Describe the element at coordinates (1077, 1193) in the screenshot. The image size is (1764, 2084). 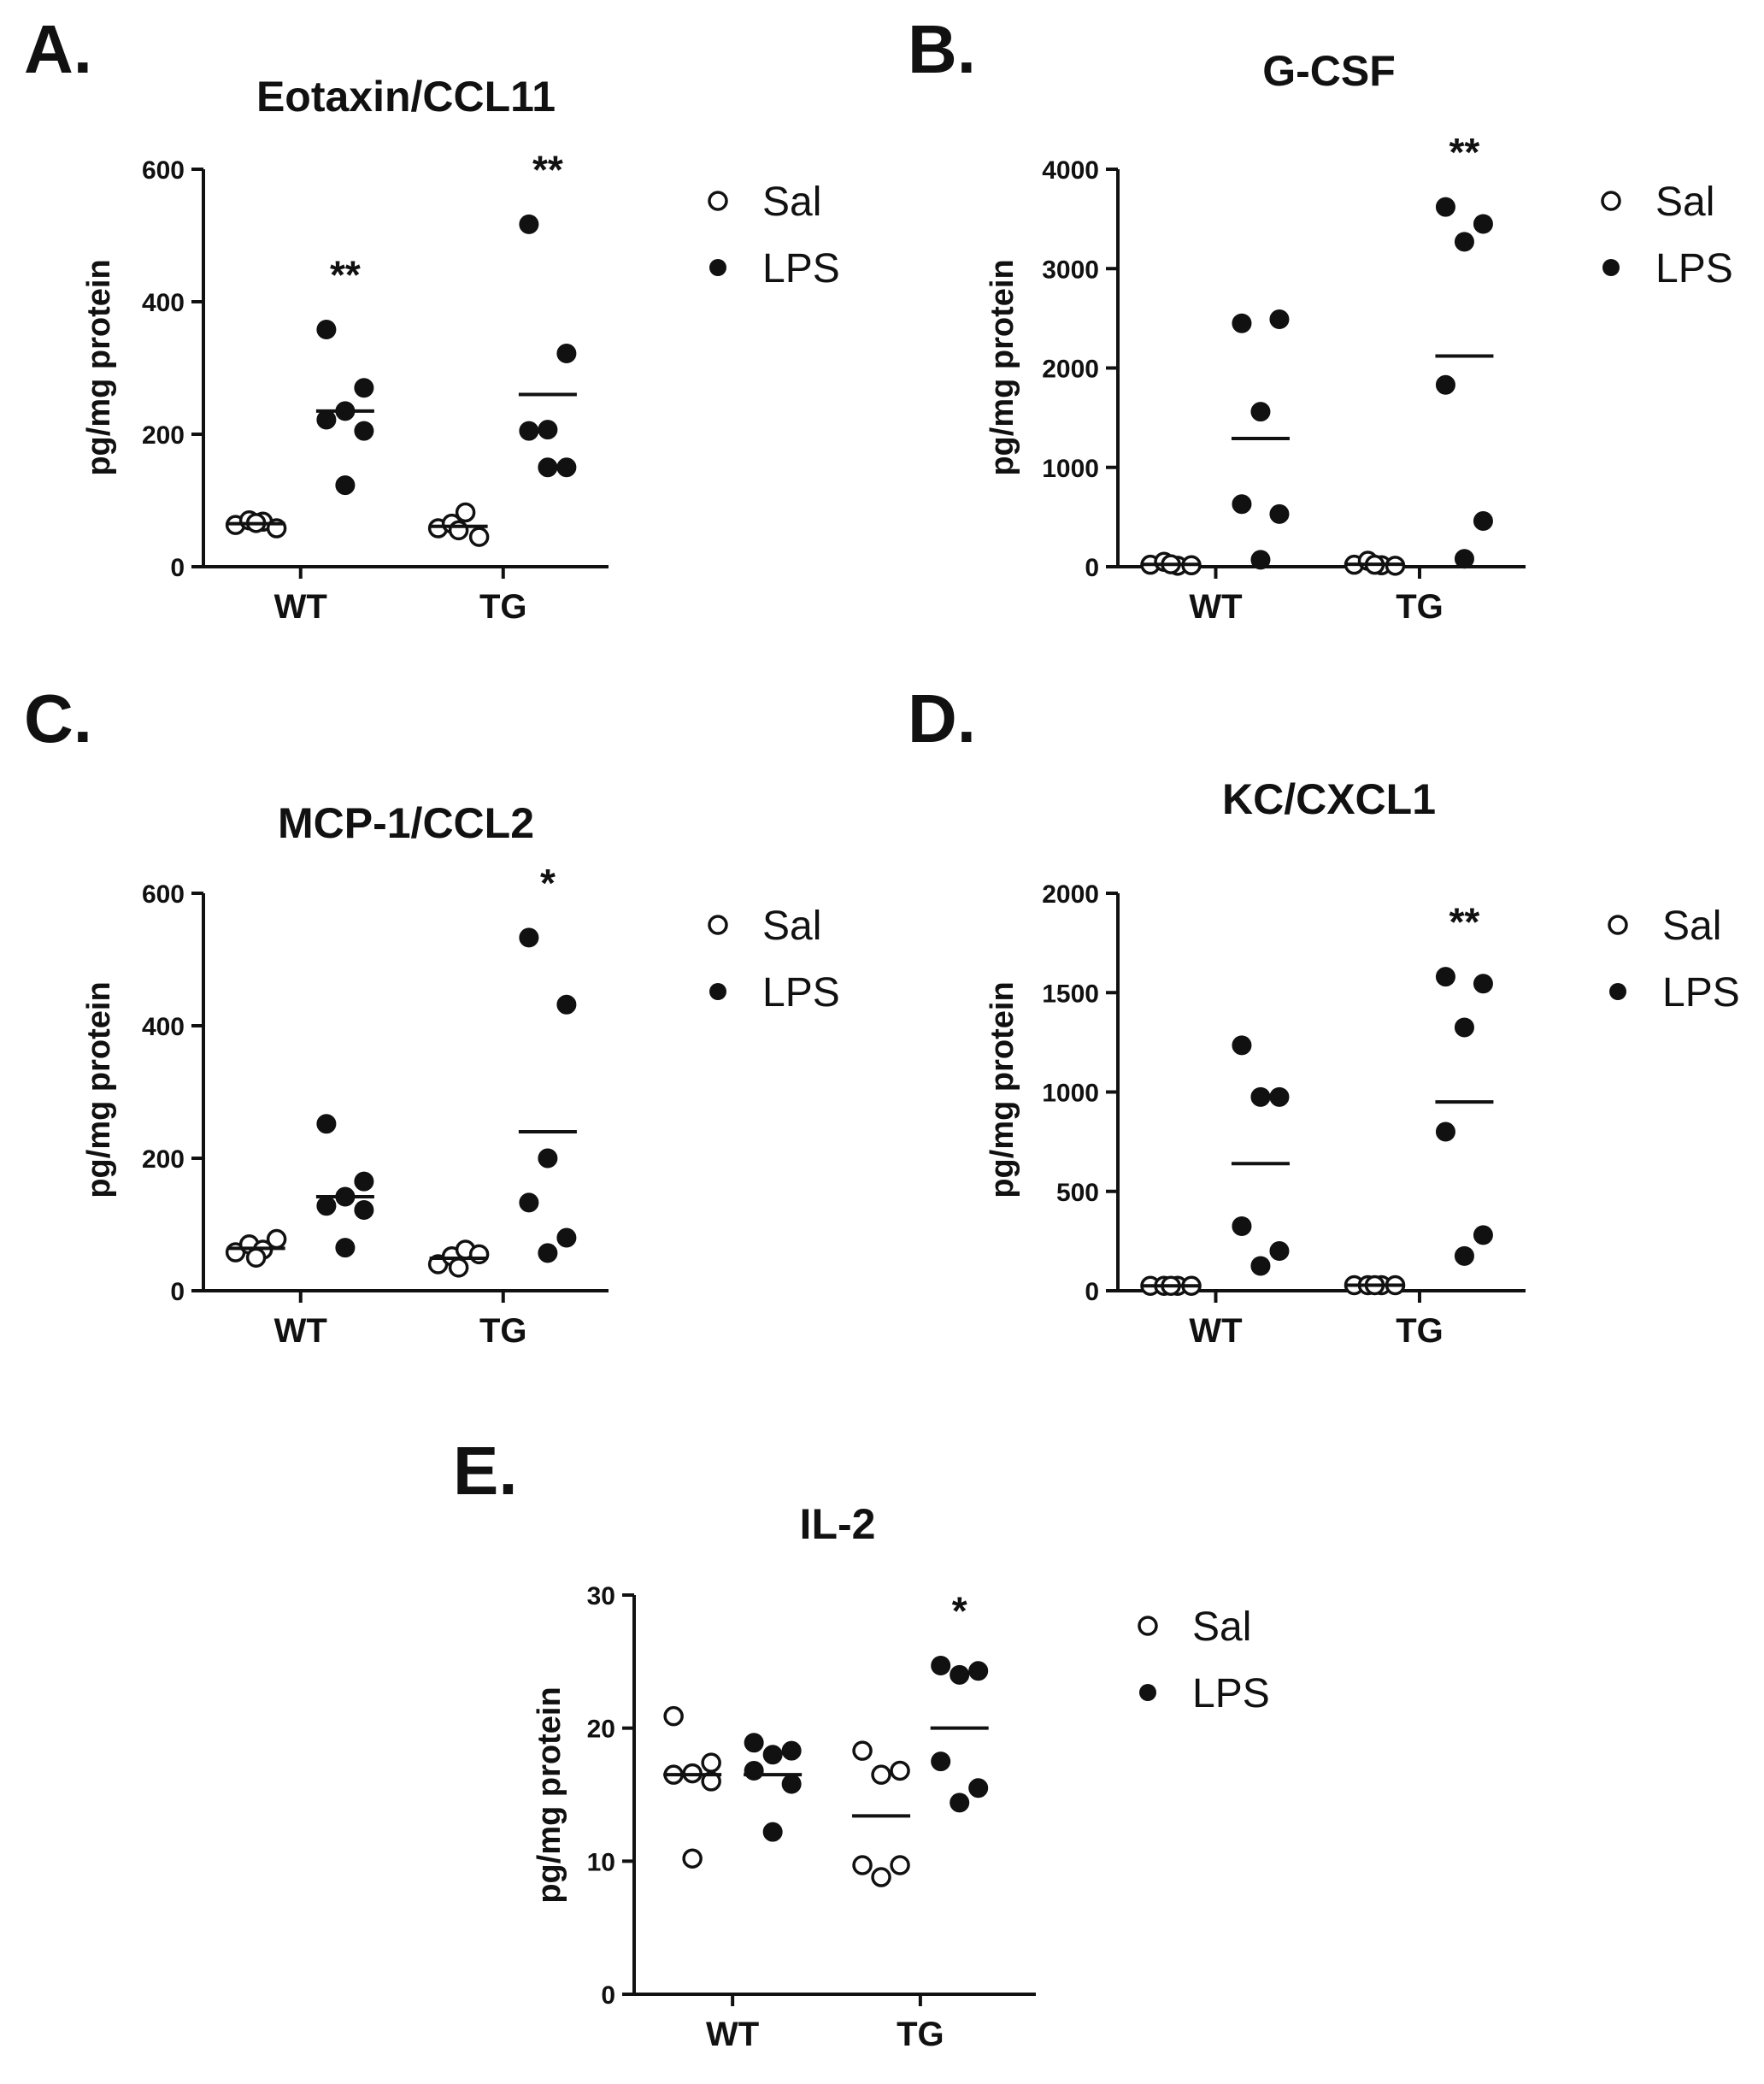
I see `y-tick-label: 500` at that location.